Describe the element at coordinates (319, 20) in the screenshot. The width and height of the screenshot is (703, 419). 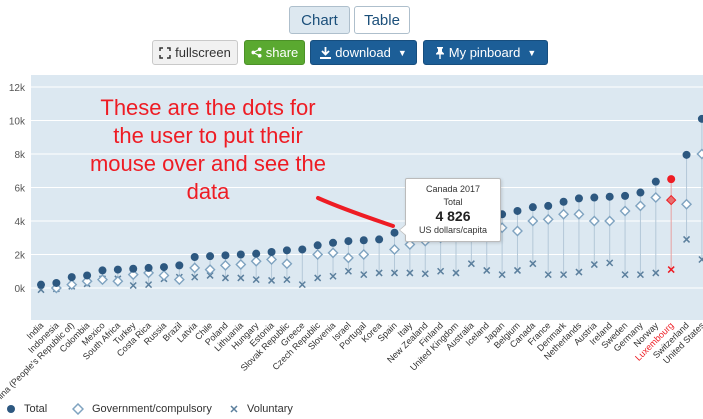
I see `tab-chart: Chart` at that location.